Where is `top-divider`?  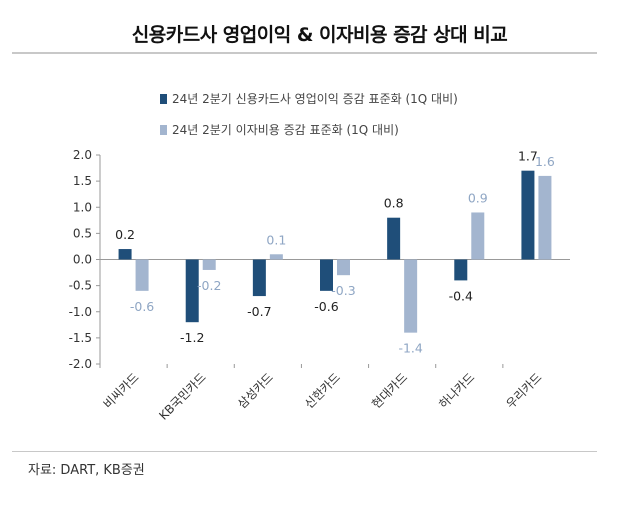
top-divider is located at coordinates (304, 53).